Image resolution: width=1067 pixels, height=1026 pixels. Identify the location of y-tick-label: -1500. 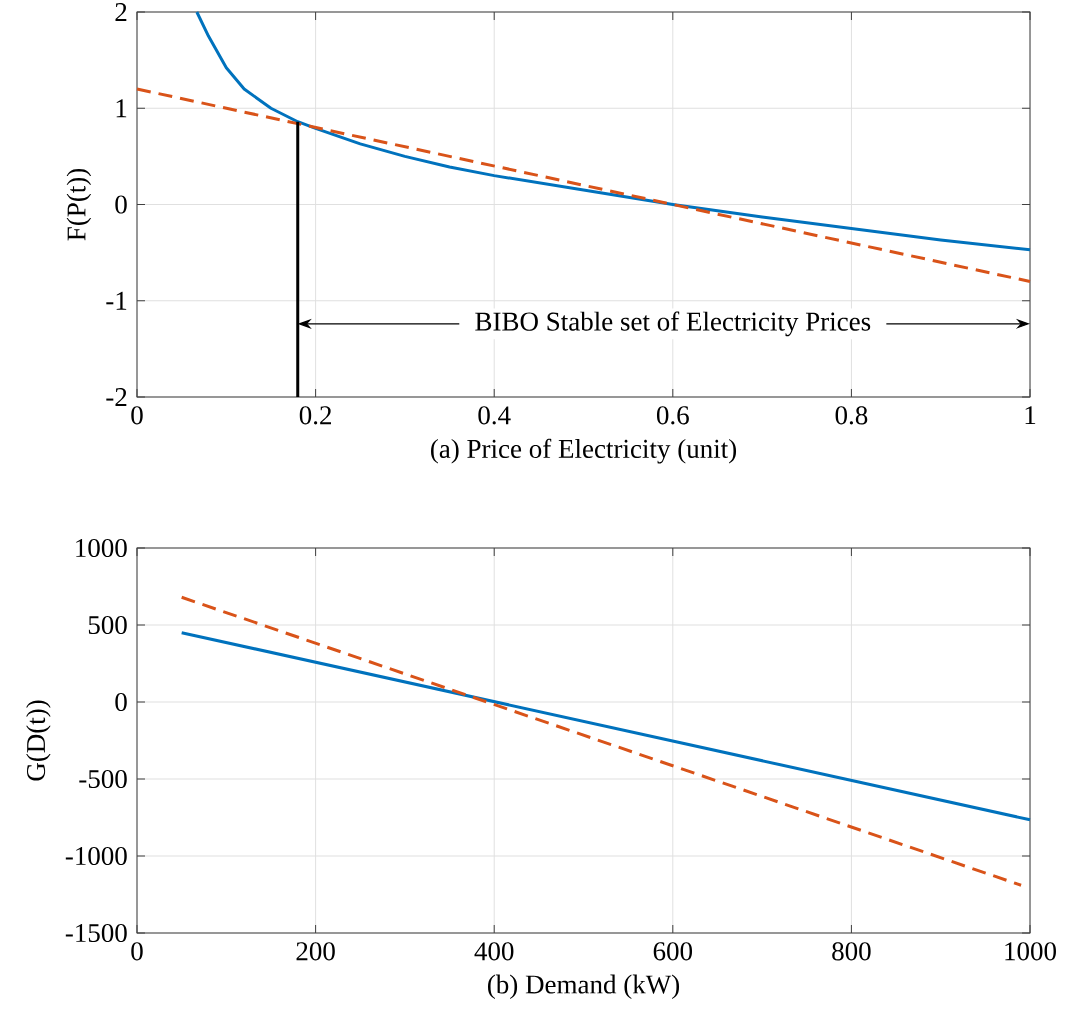
(96, 933).